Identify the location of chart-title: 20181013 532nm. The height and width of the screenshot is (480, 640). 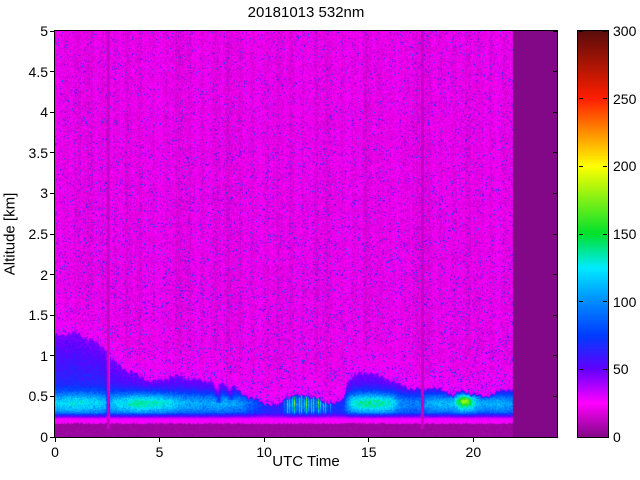
(306, 12).